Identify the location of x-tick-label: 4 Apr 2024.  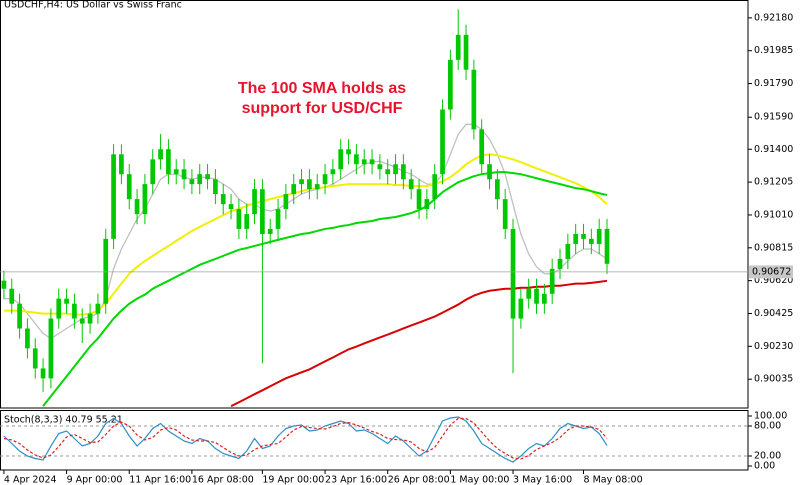
(30, 480).